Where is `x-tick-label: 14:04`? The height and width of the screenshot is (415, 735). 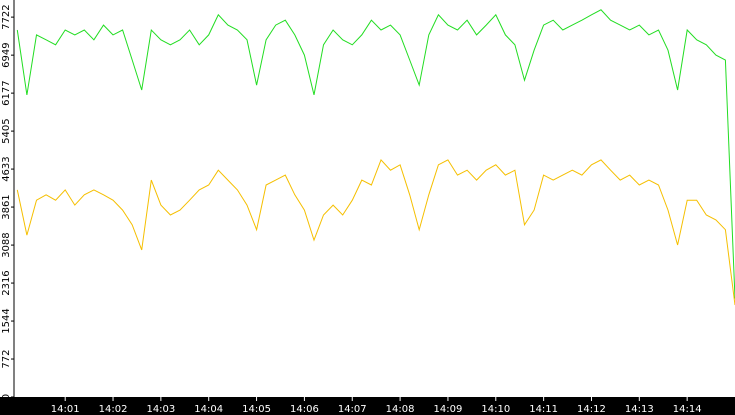
x-tick-label: 14:04 is located at coordinates (208, 409).